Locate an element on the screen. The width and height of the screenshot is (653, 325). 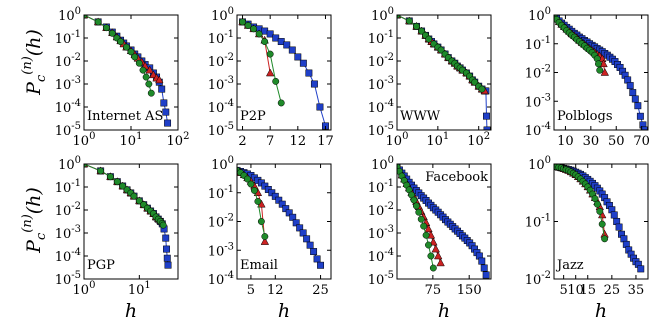
tick-label: 35 is located at coordinates (636, 290).